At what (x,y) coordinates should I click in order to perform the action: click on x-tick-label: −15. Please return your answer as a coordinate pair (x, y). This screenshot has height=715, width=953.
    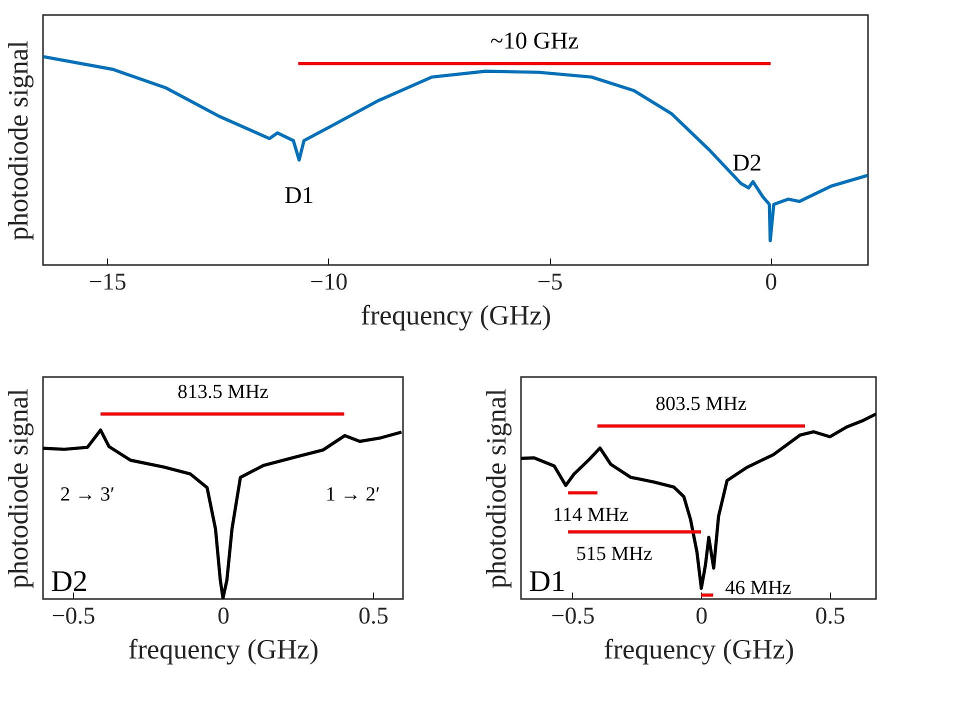
    Looking at the image, I should click on (107, 283).